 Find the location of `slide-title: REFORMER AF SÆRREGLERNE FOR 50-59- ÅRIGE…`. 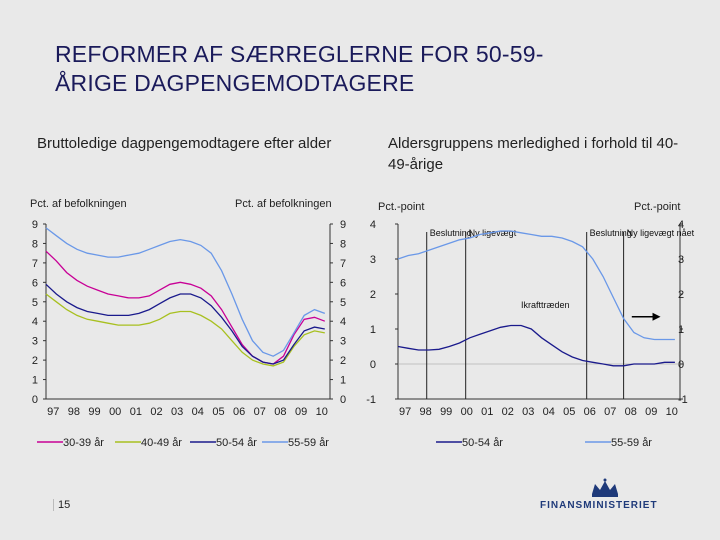

slide-title: REFORMER AF SÆRREGLERNE FOR 50-59- ÅRIGE… is located at coordinates (355, 69).